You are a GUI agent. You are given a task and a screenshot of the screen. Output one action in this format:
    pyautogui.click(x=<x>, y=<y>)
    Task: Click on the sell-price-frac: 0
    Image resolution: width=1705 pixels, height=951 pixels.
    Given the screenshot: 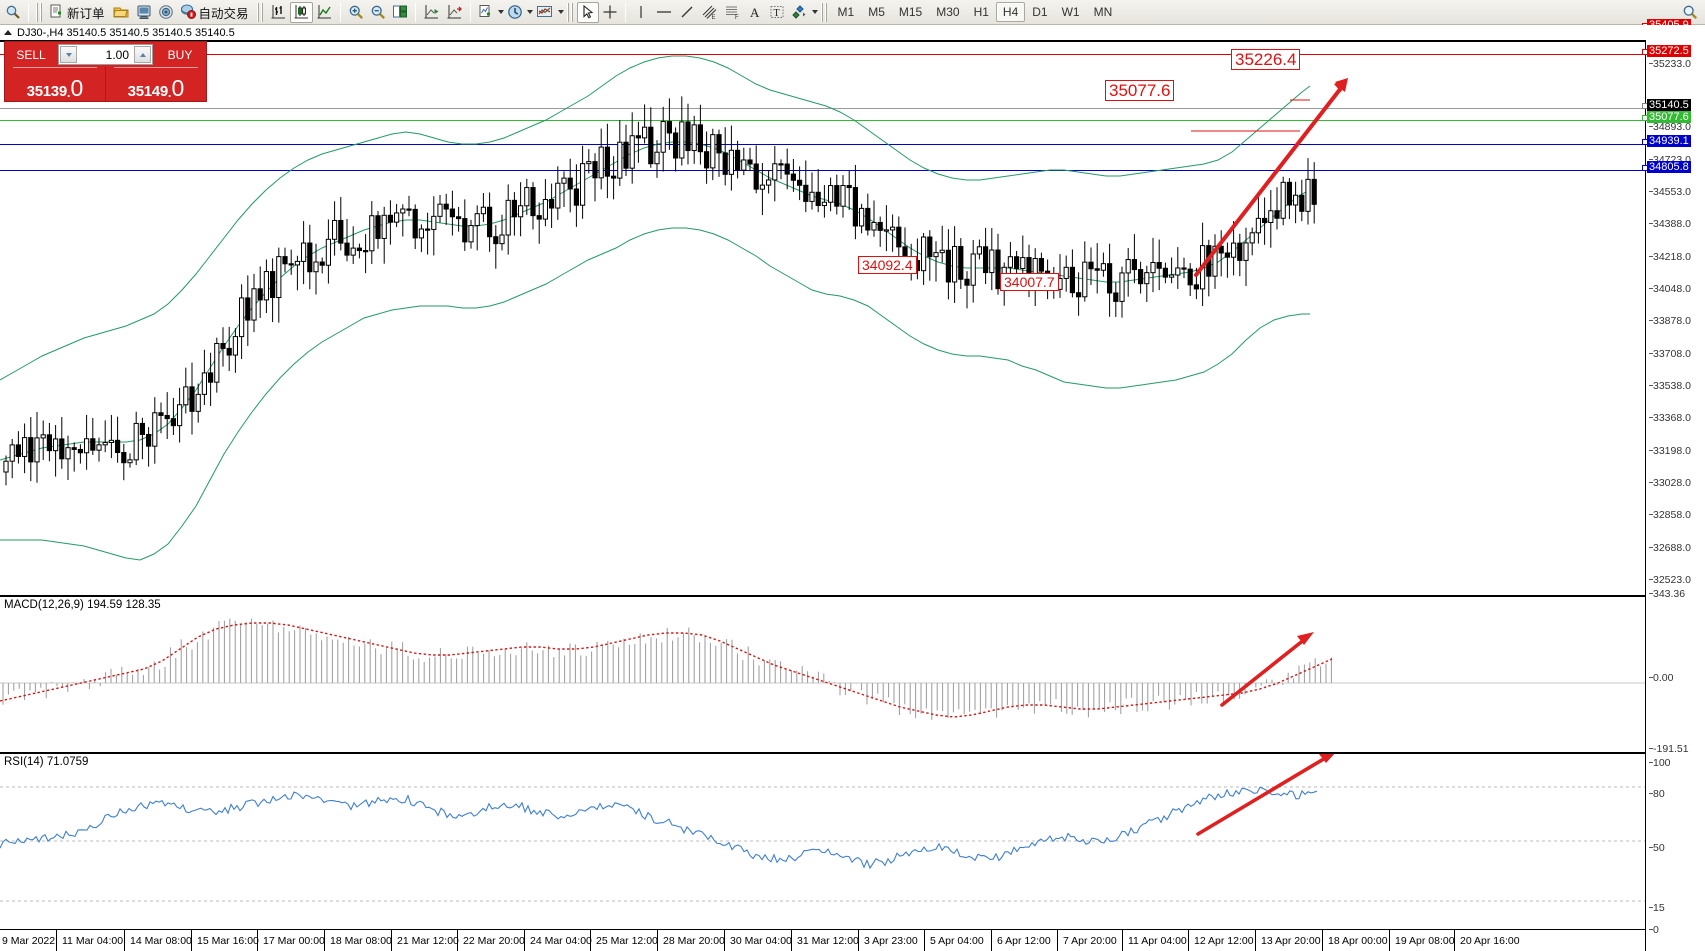 What is the action you would take?
    pyautogui.click(x=77, y=88)
    